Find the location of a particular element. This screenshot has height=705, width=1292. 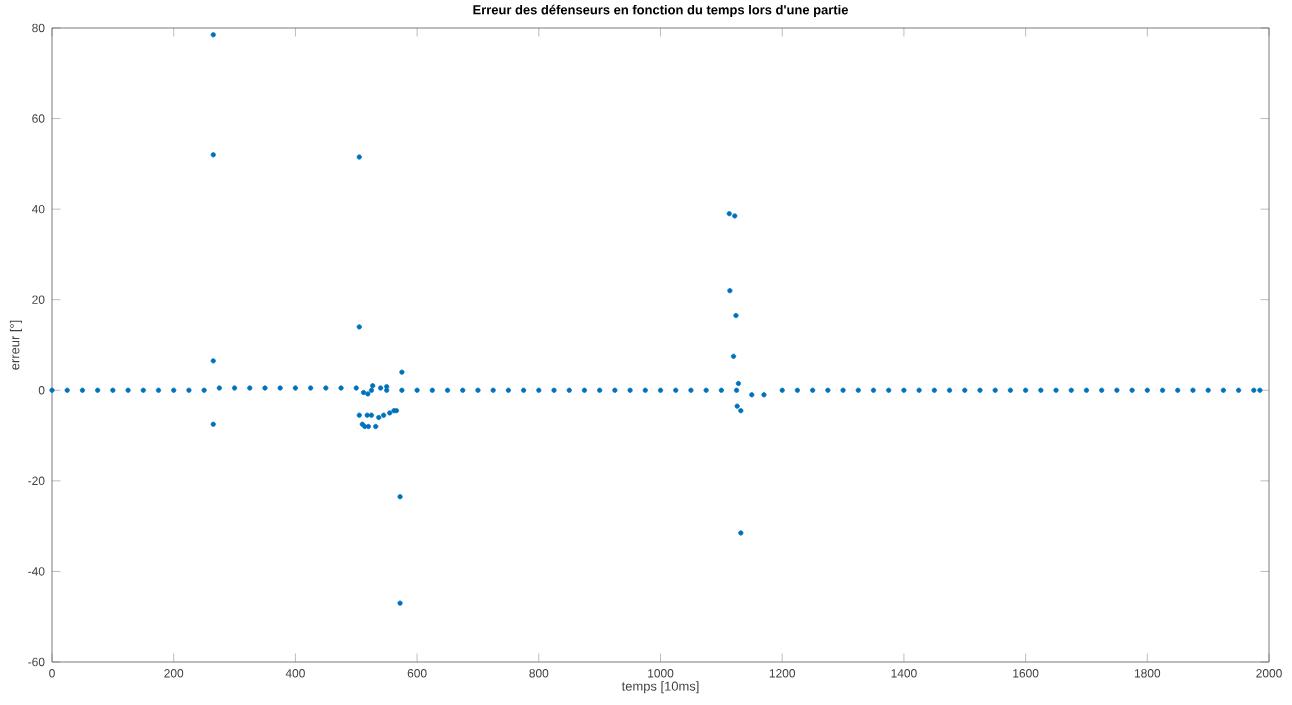

y-tick-label: -20 is located at coordinates (36, 481).